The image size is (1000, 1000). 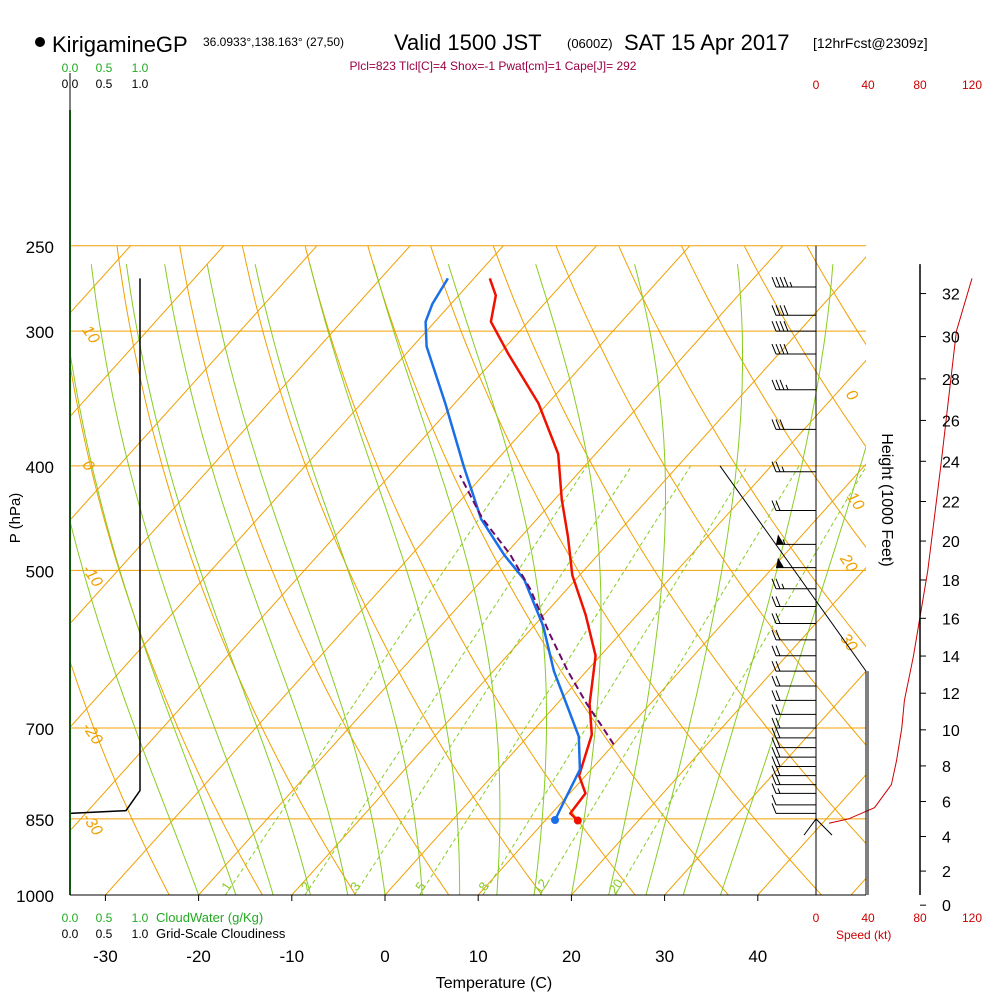 I want to click on isotherm-label: 10, so click(x=90, y=335).